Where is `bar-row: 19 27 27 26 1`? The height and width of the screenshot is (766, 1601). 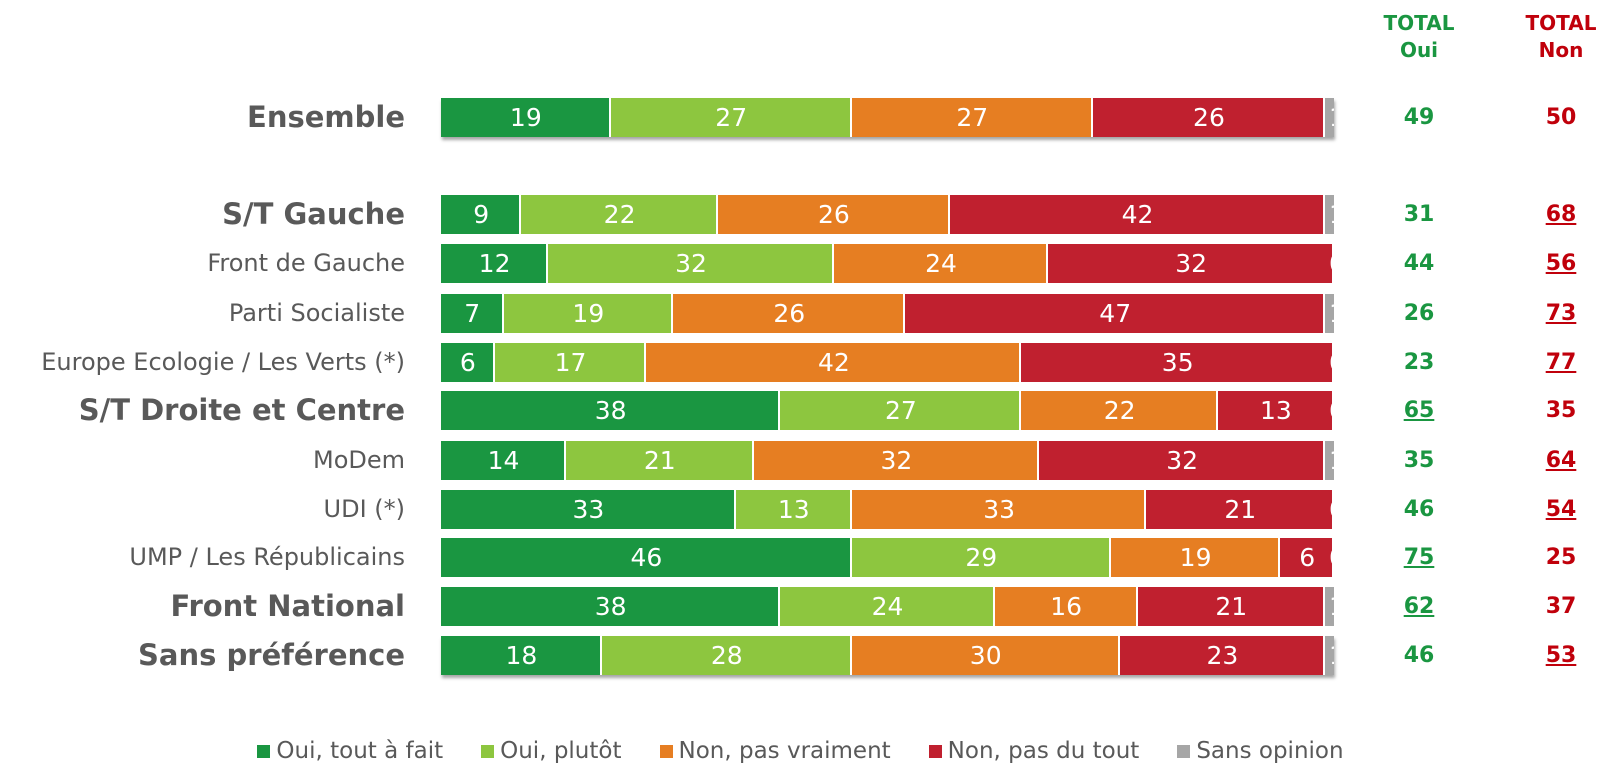 bar-row: 19 27 27 26 1 is located at coordinates (887, 117).